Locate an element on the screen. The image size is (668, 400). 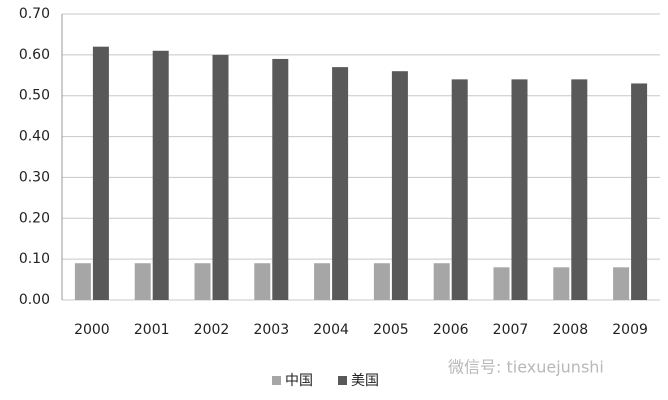
x-tick-label: 2000 is located at coordinates (92, 330).